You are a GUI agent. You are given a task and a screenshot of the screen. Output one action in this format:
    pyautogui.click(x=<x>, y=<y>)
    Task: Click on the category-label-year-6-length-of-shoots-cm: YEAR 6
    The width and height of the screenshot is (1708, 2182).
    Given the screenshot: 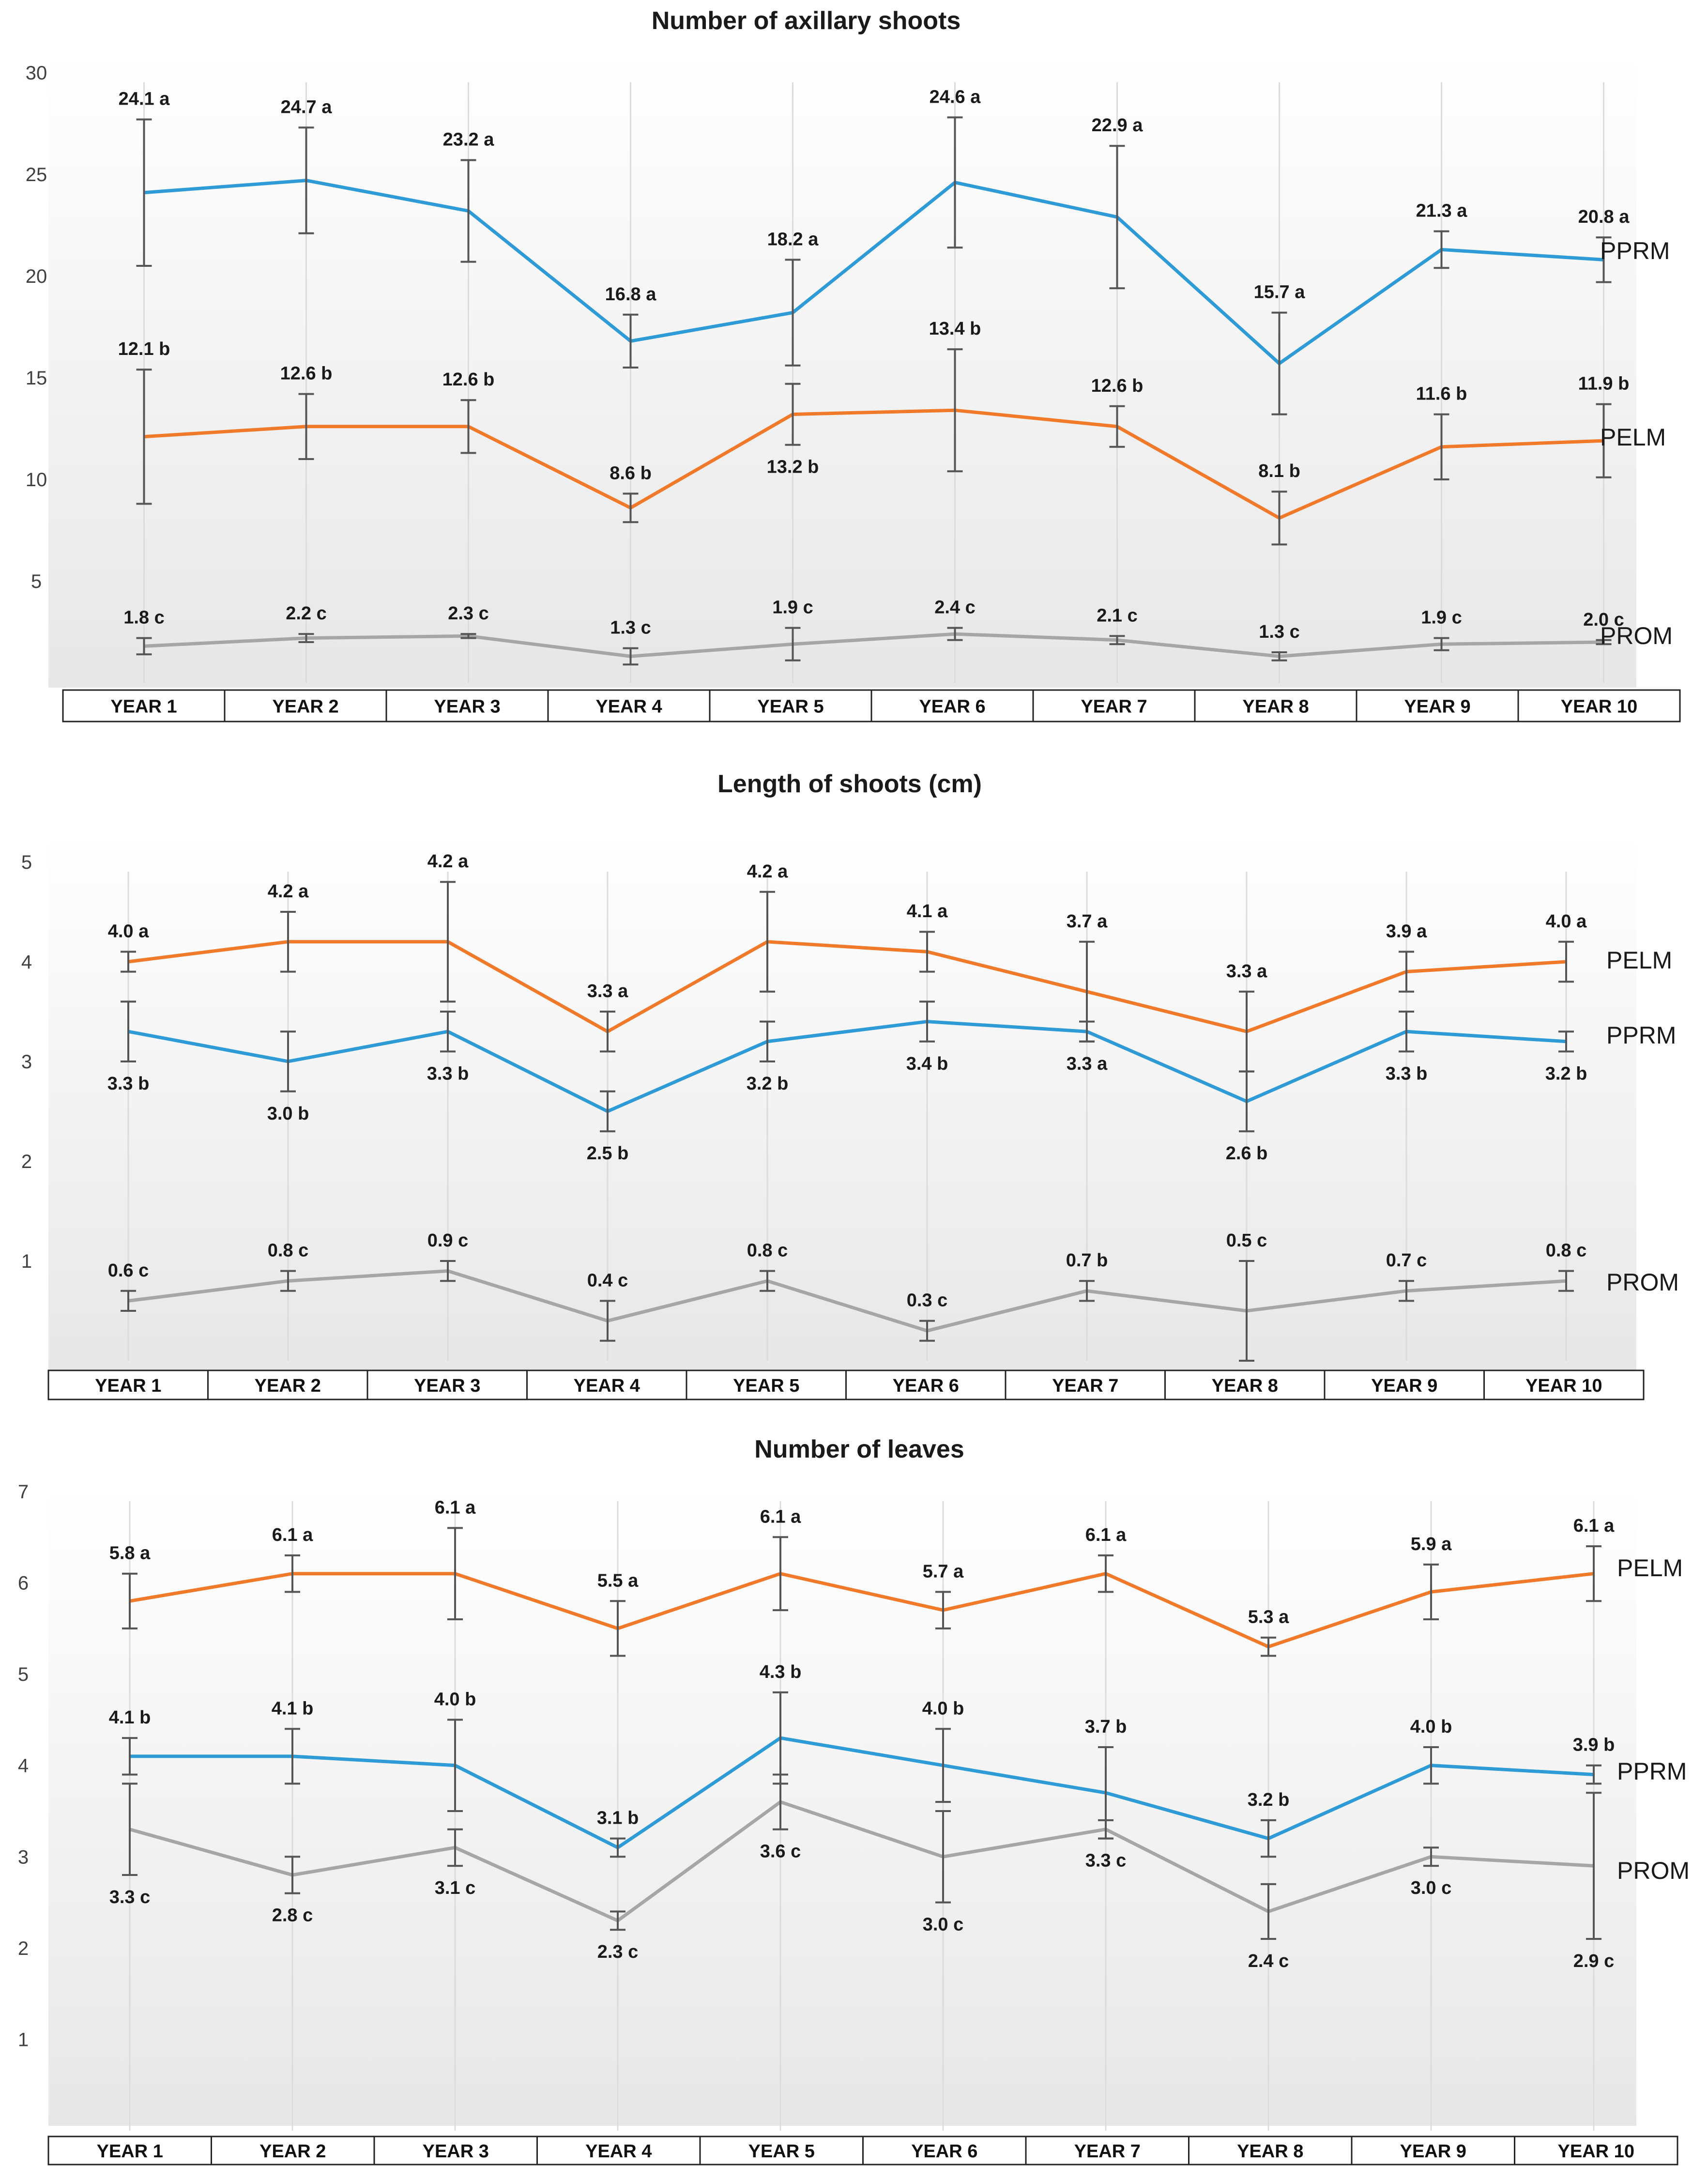 What is the action you would take?
    pyautogui.click(x=926, y=1386)
    